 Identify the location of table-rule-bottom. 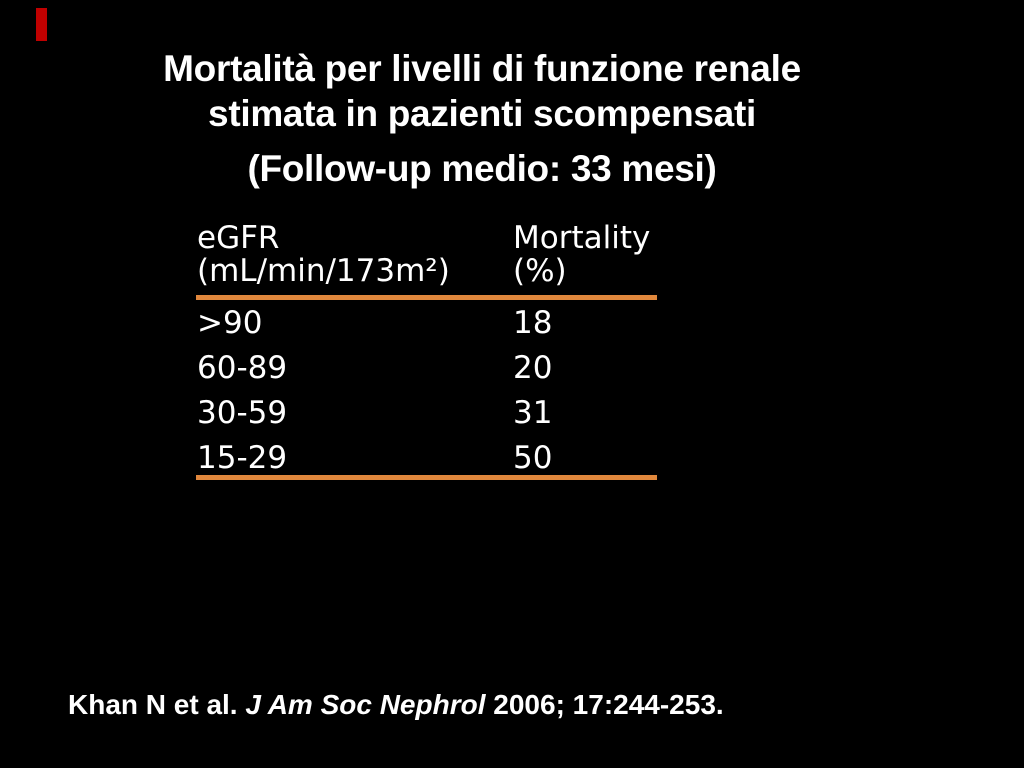
(426, 477).